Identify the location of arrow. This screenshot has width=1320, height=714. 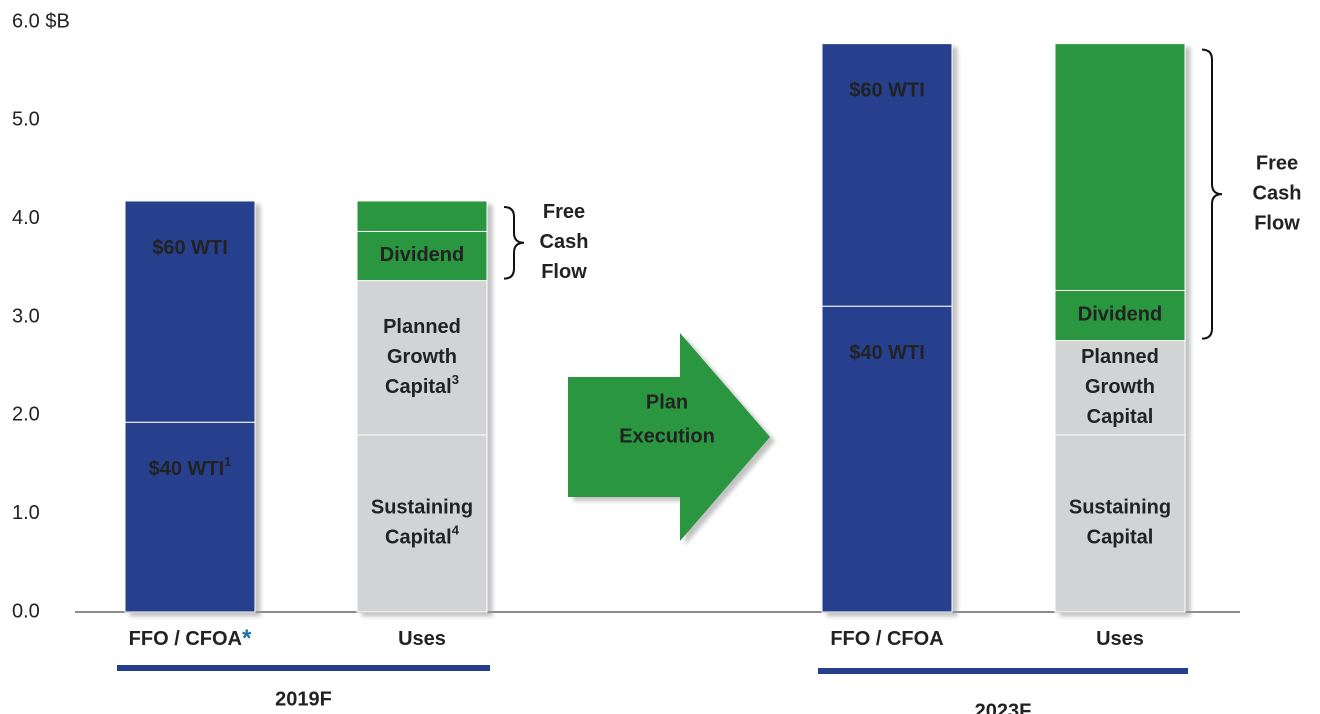
(669, 437).